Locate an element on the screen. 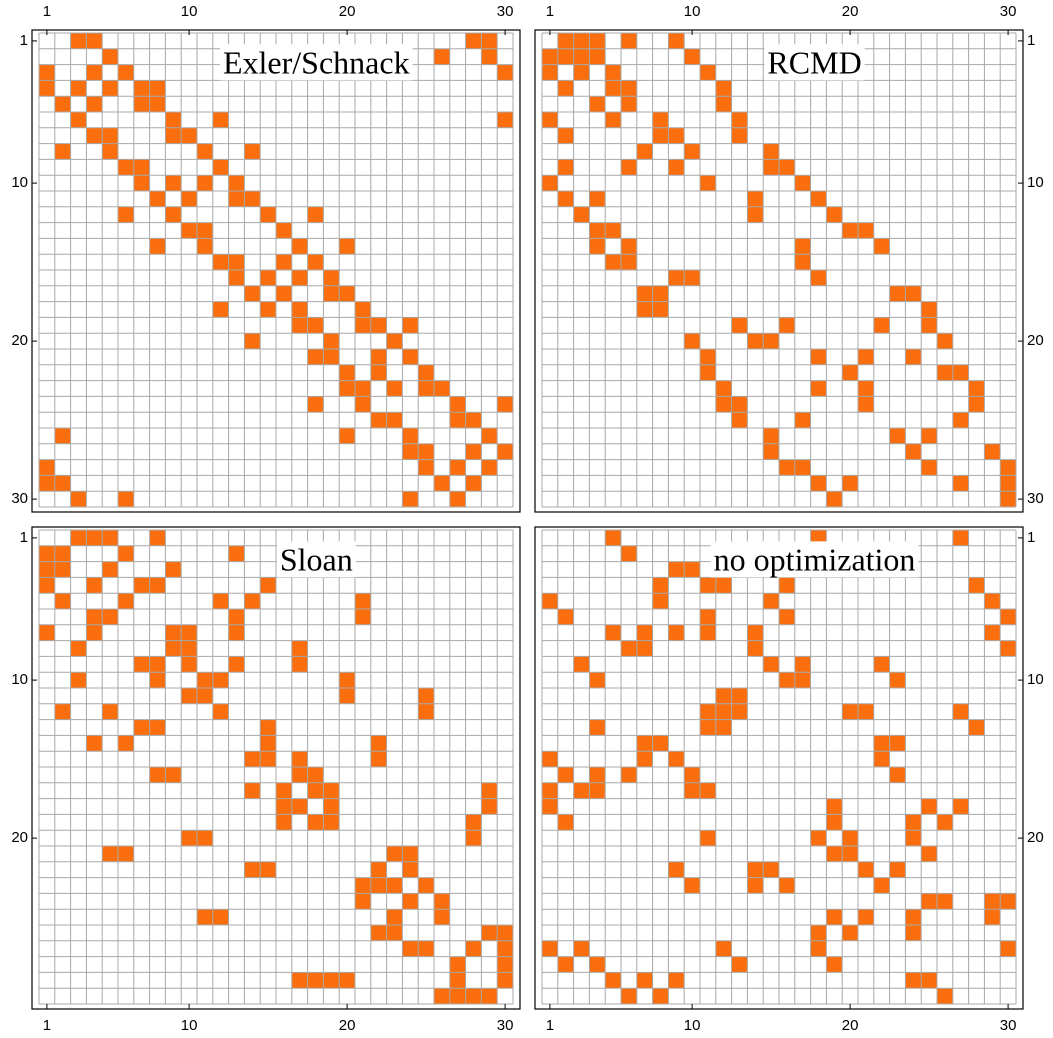  x-tick-label: 20 is located at coordinates (347, 1025).